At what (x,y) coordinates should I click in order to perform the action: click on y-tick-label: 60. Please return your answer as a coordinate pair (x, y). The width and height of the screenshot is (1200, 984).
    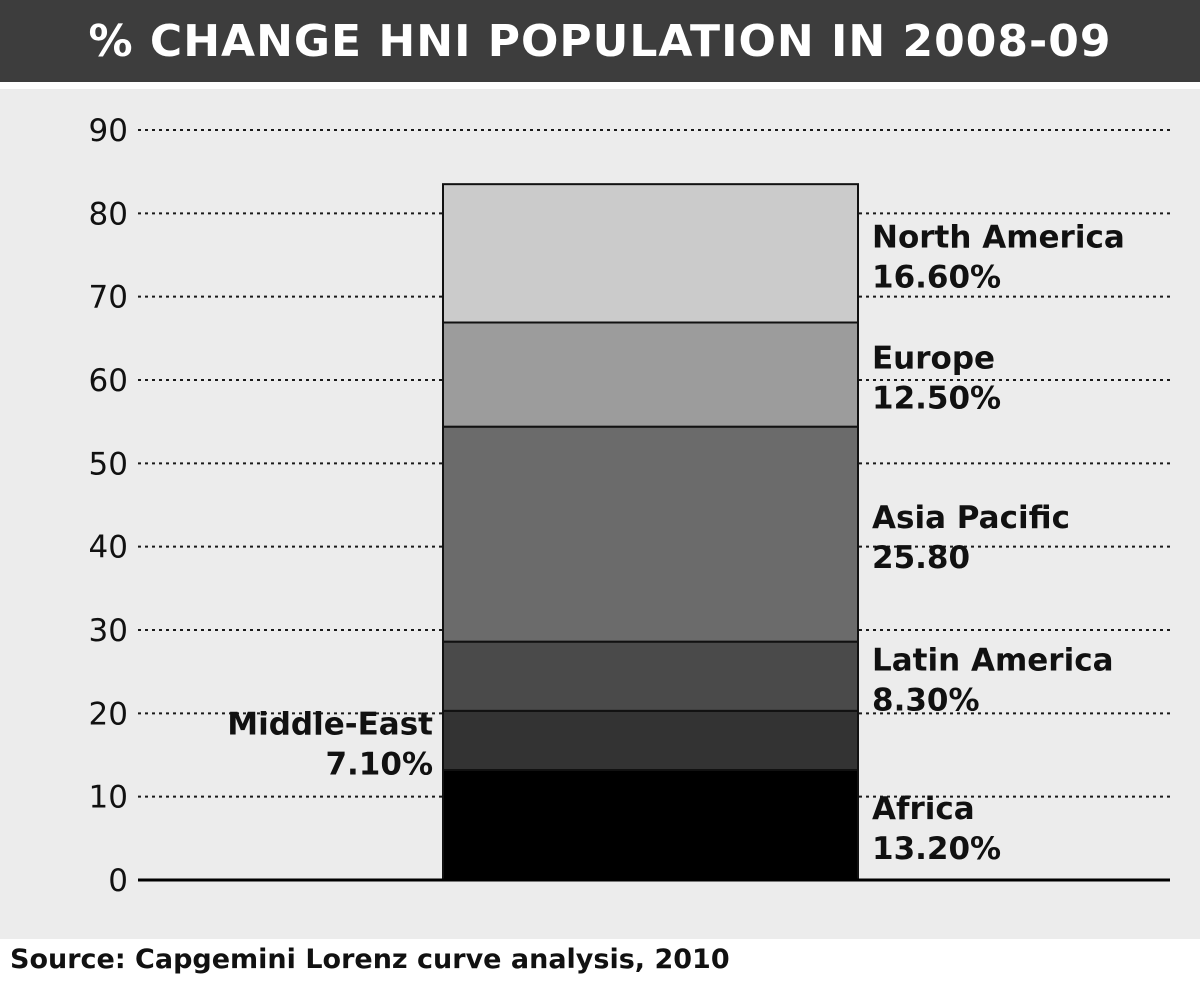
    Looking at the image, I should click on (108, 381).